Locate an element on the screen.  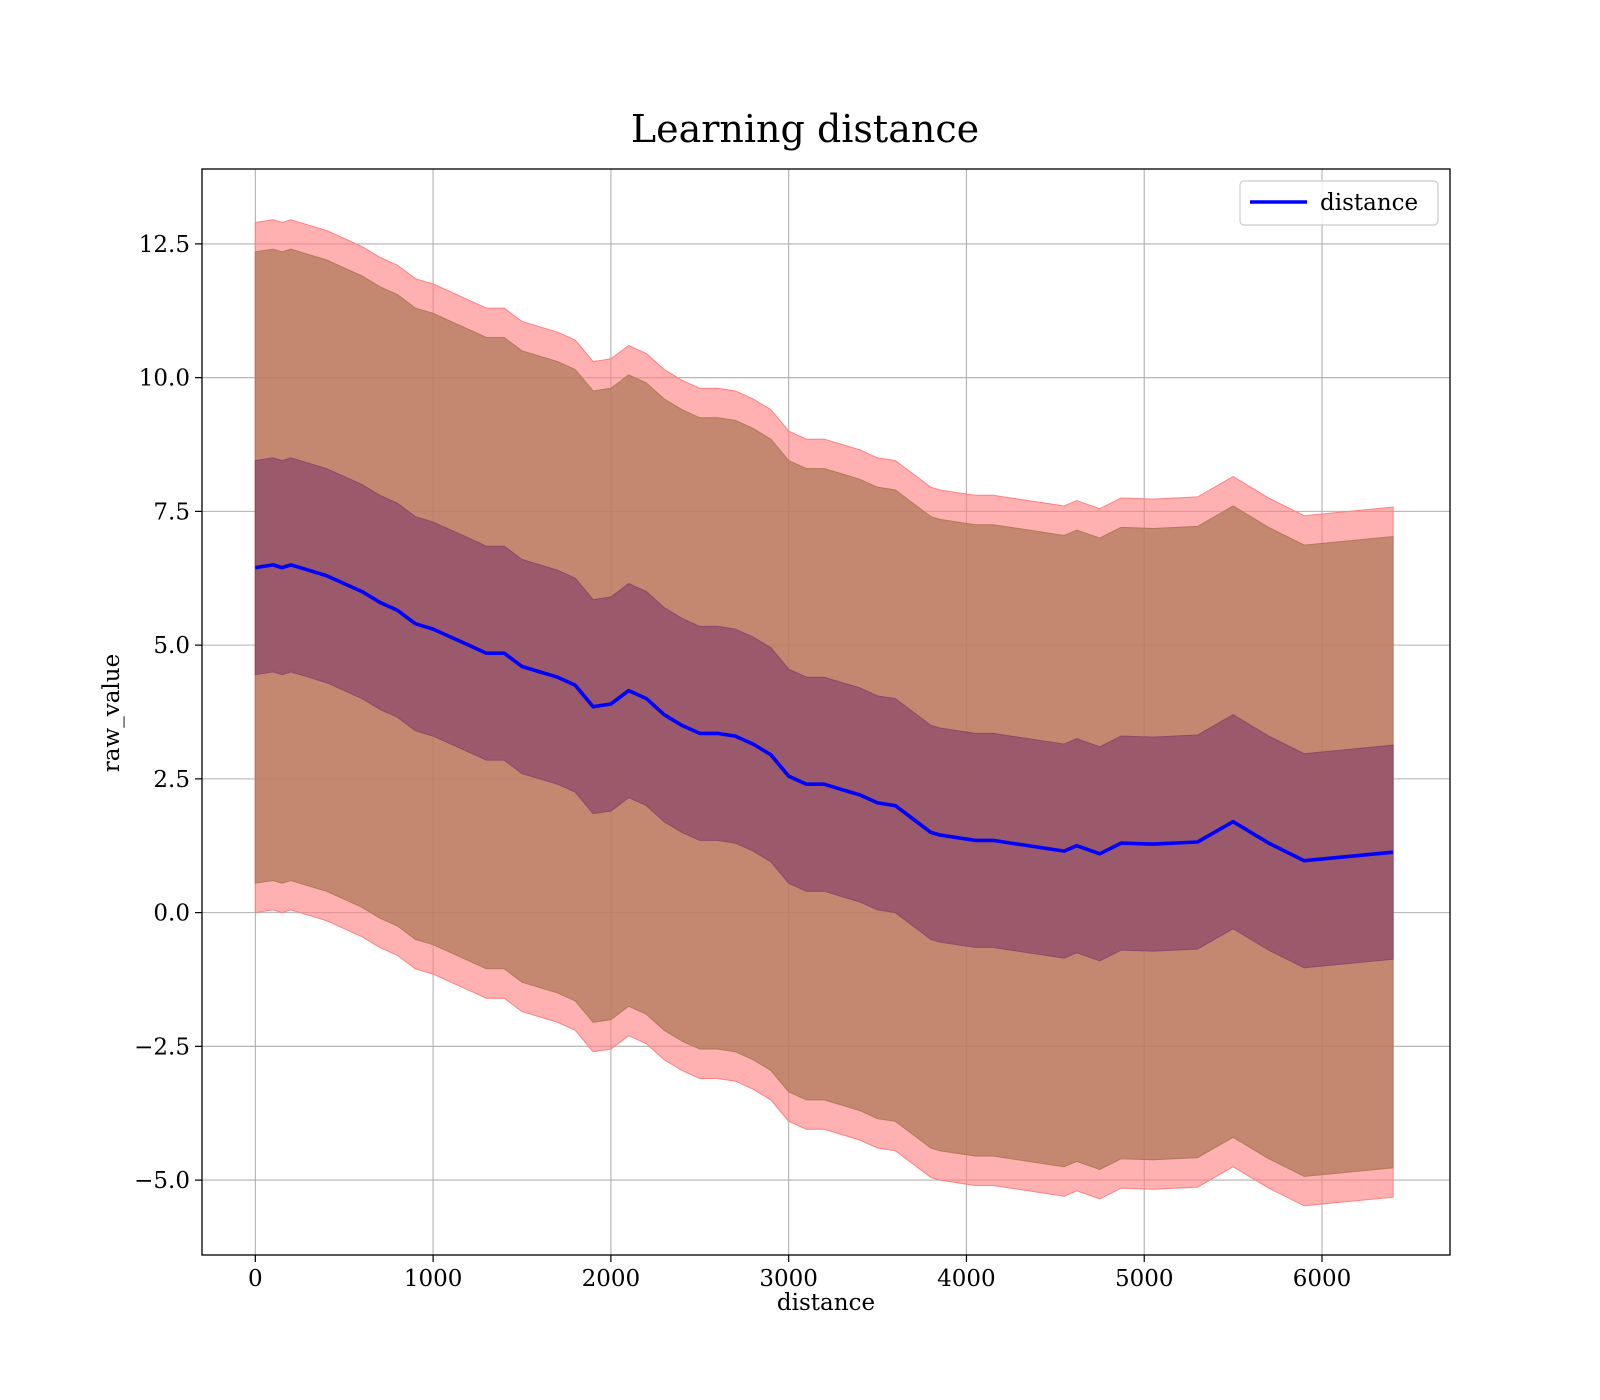
legend: distance is located at coordinates (1339, 203).